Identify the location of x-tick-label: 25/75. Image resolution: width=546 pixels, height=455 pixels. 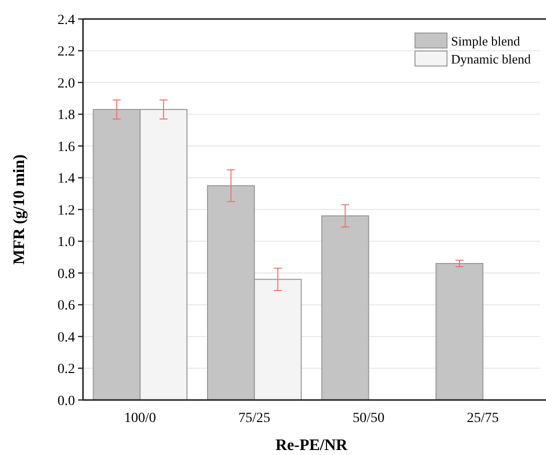
(482, 418).